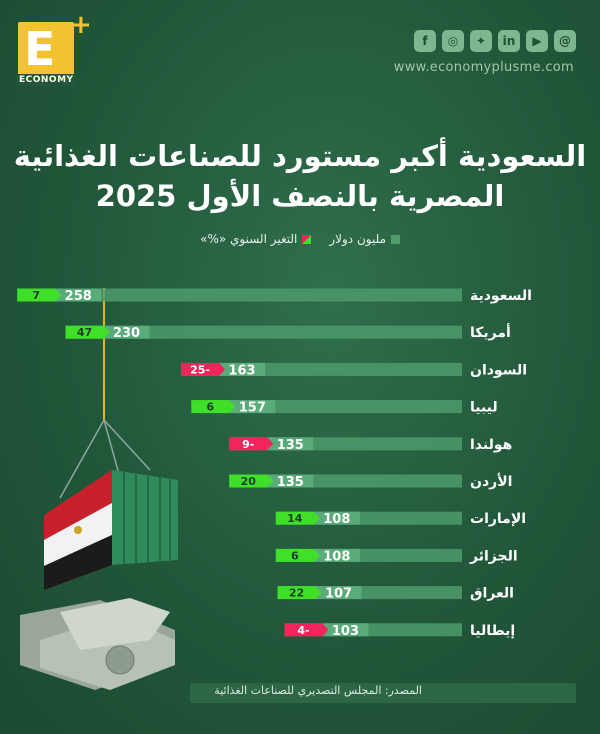 Image resolution: width=600 pixels, height=734 pixels. What do you see at coordinates (46, 80) in the screenshot?
I see `logo-word: ECONOMY` at bounding box center [46, 80].